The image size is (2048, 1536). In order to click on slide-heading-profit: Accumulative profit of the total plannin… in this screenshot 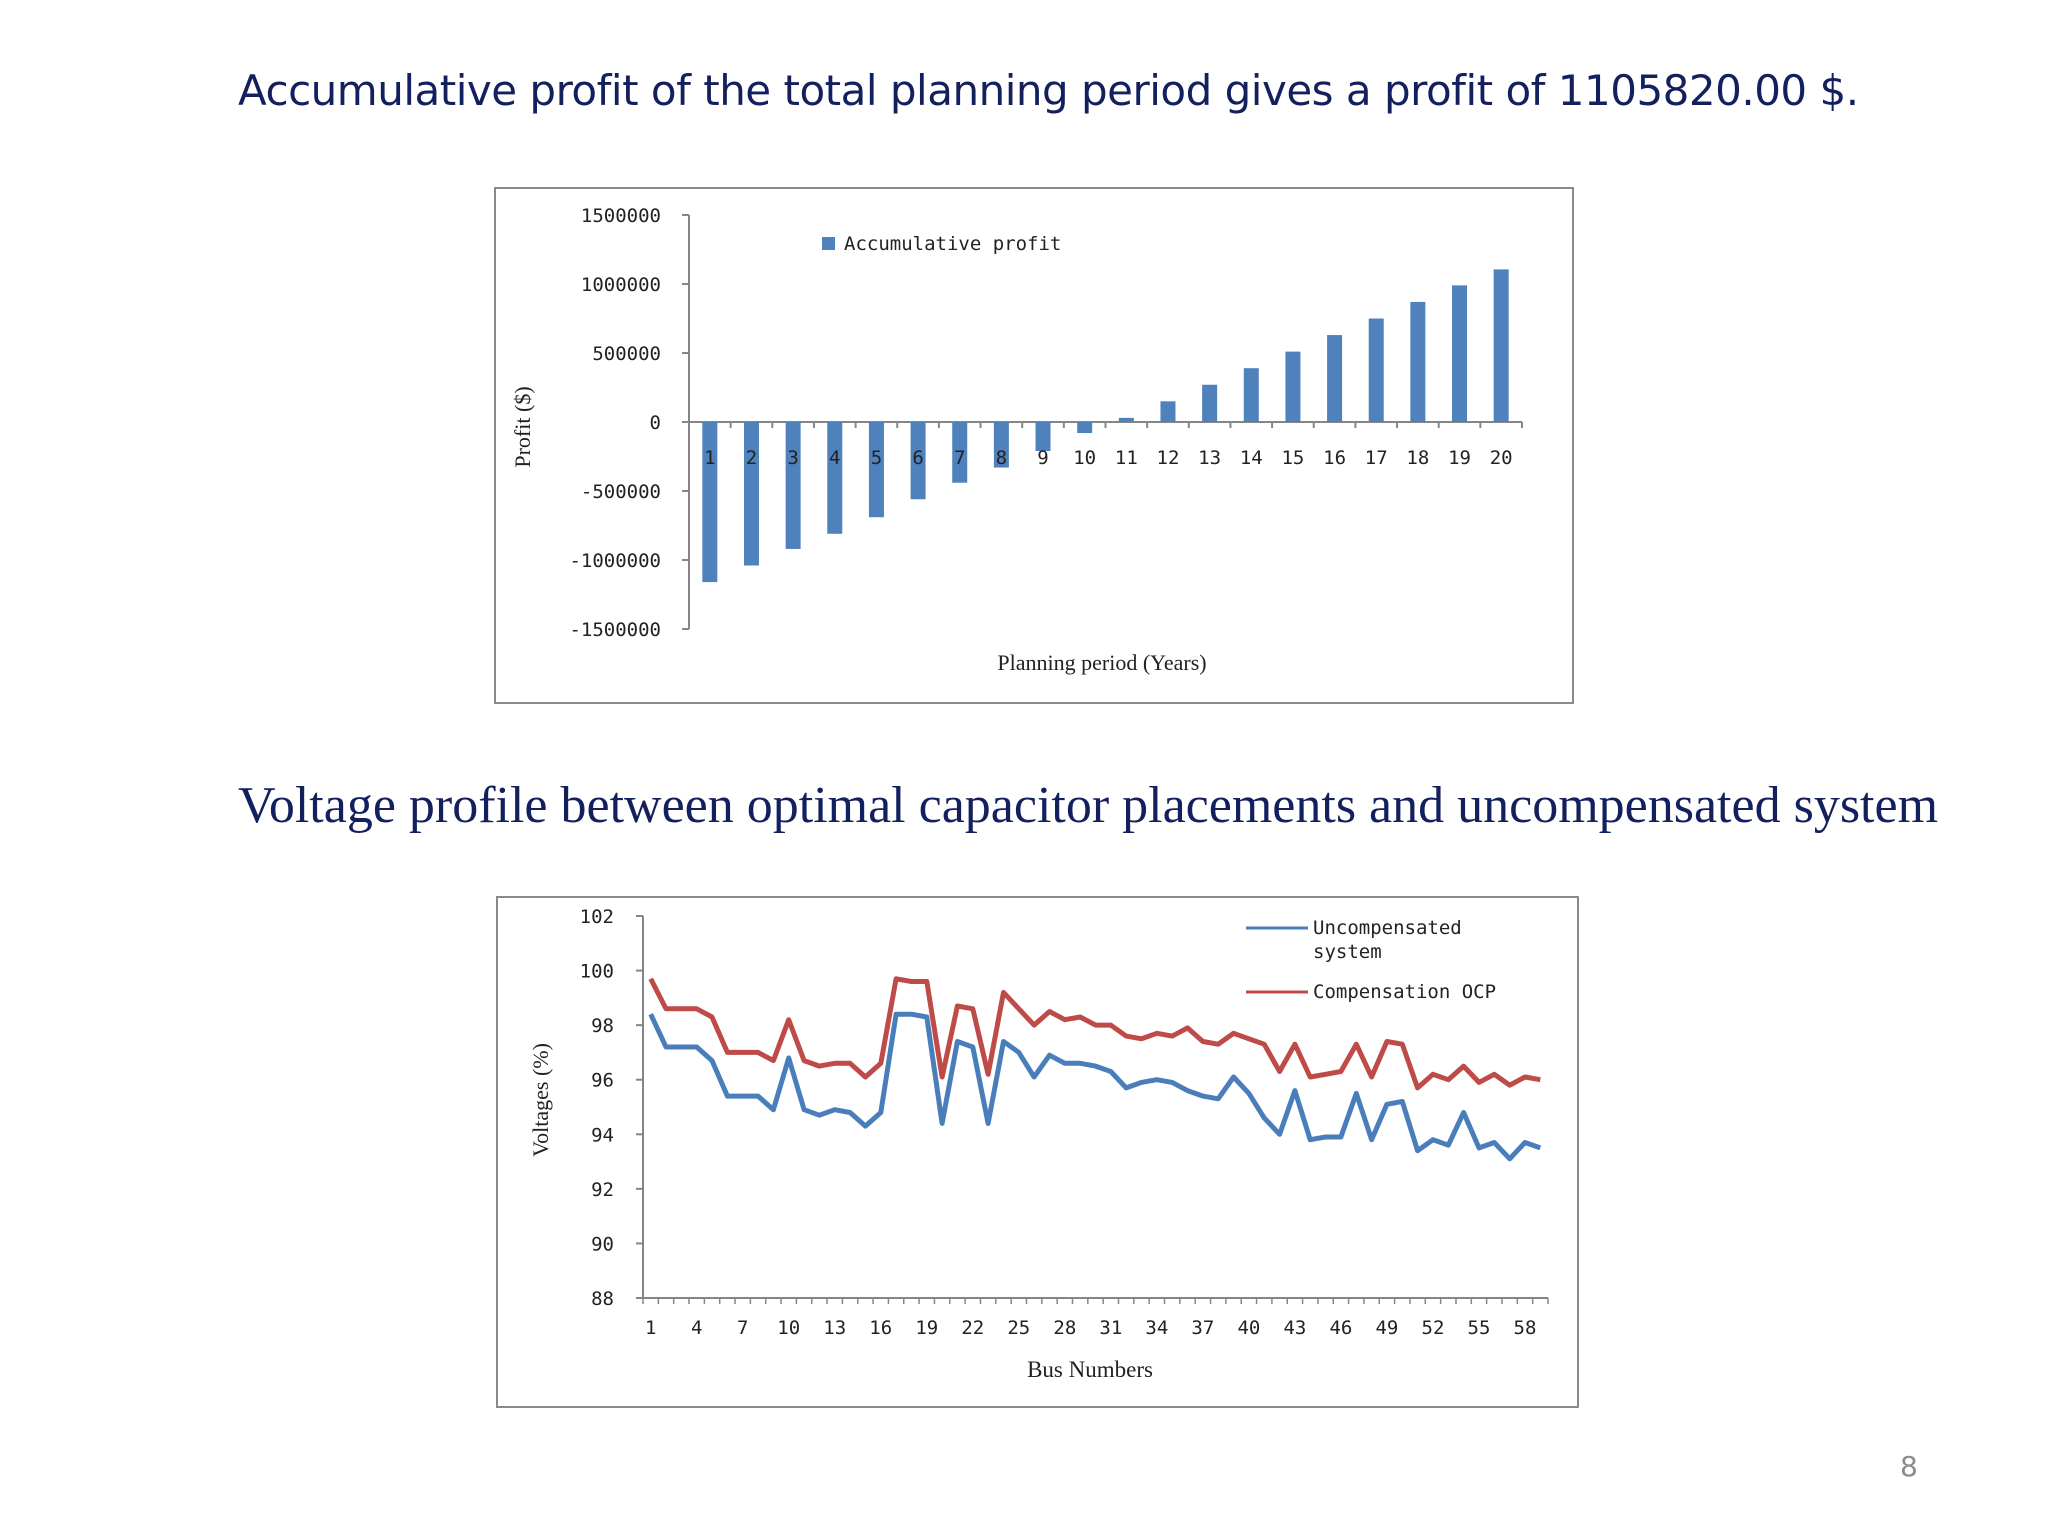, I will do `click(1048, 90)`.